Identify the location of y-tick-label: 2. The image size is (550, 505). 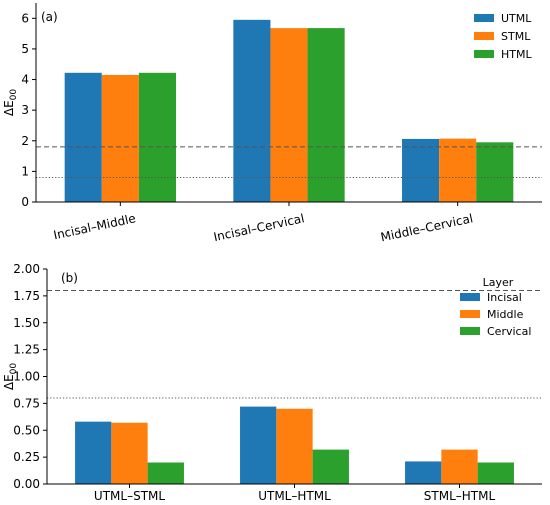
(25, 141).